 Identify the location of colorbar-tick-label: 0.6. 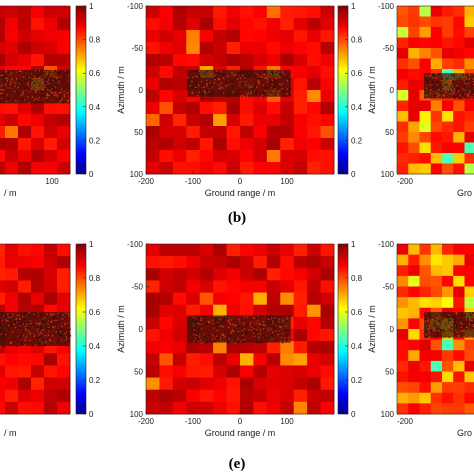
(95, 312).